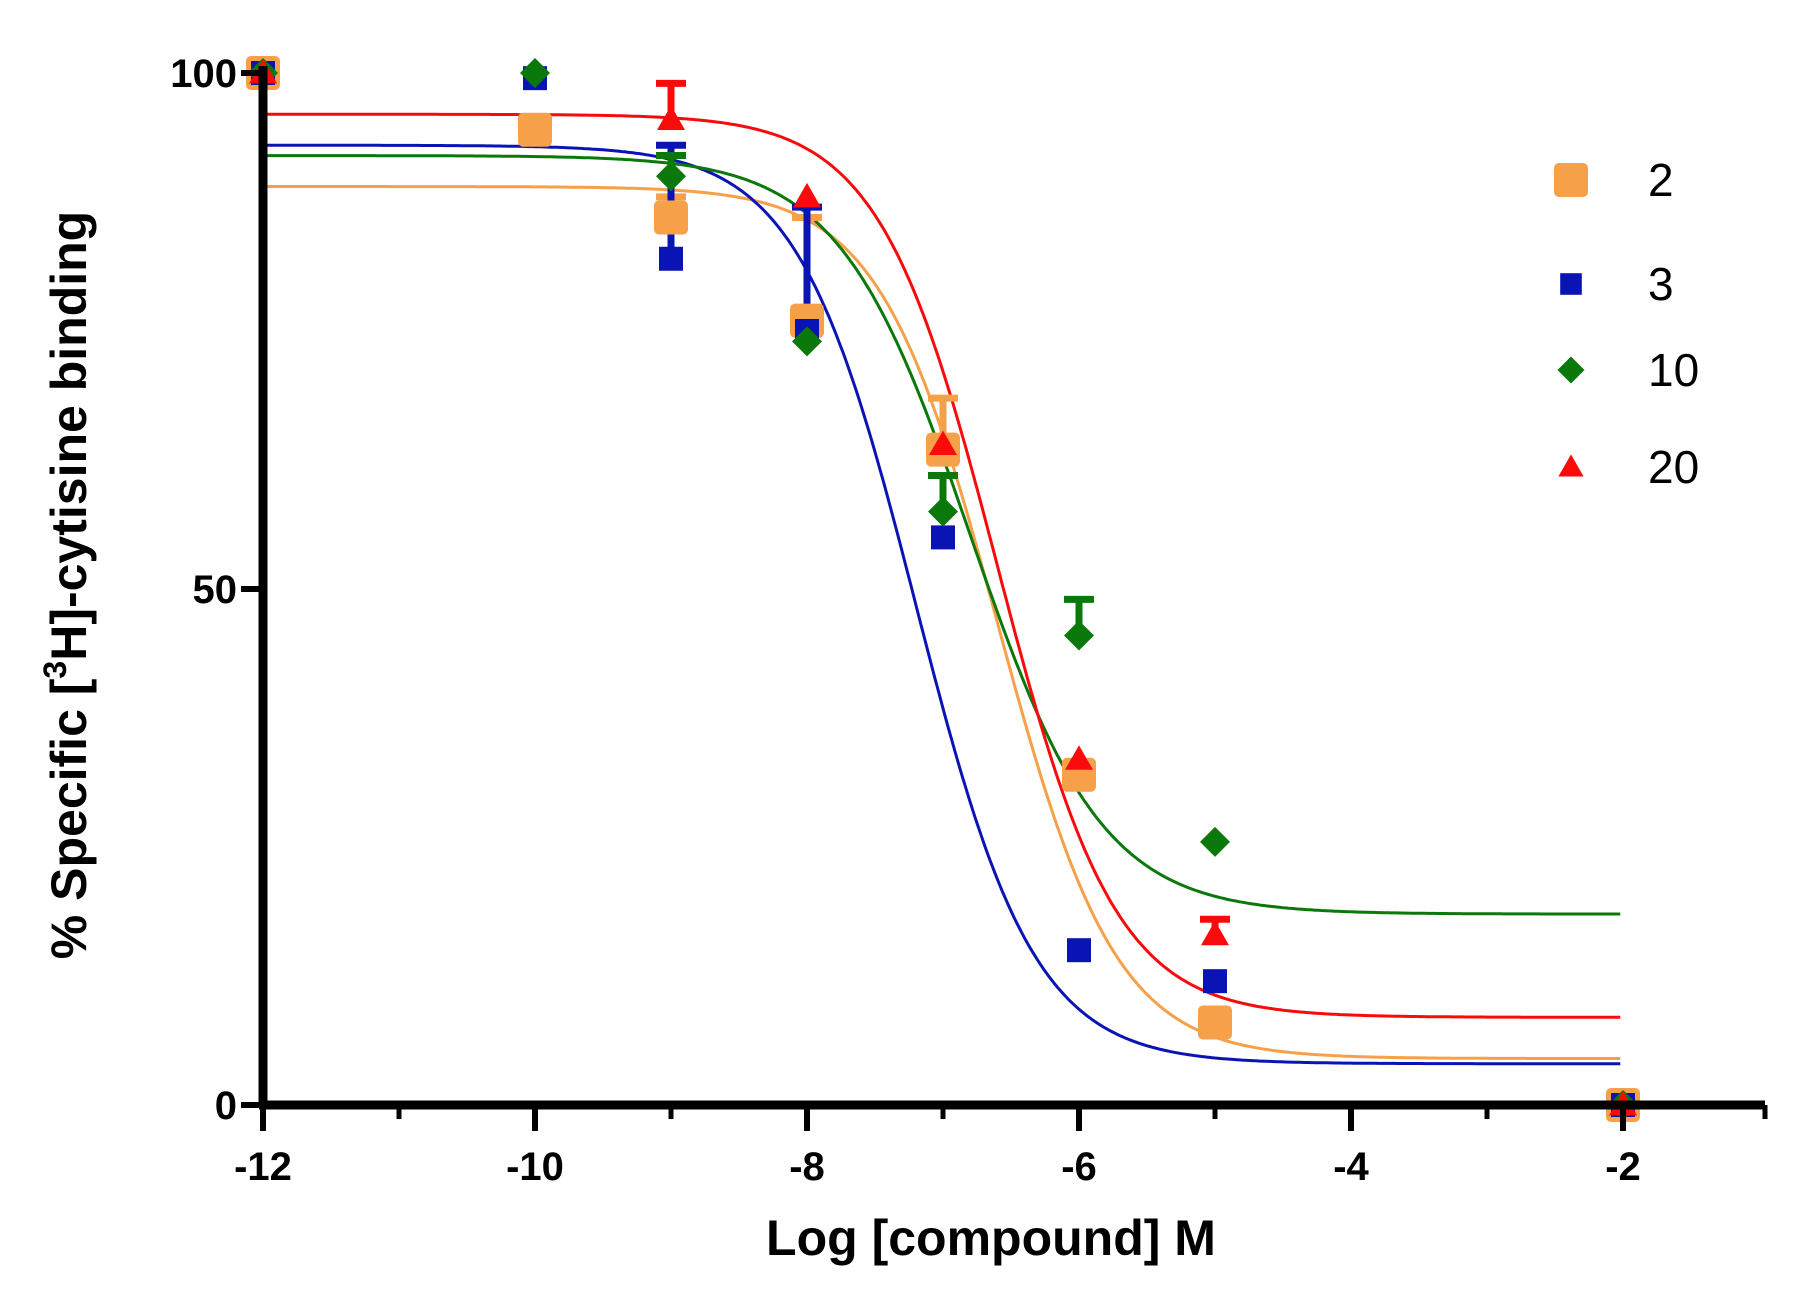 The width and height of the screenshot is (1794, 1297). What do you see at coordinates (203, 74) in the screenshot?
I see `y-tick-label: 100` at bounding box center [203, 74].